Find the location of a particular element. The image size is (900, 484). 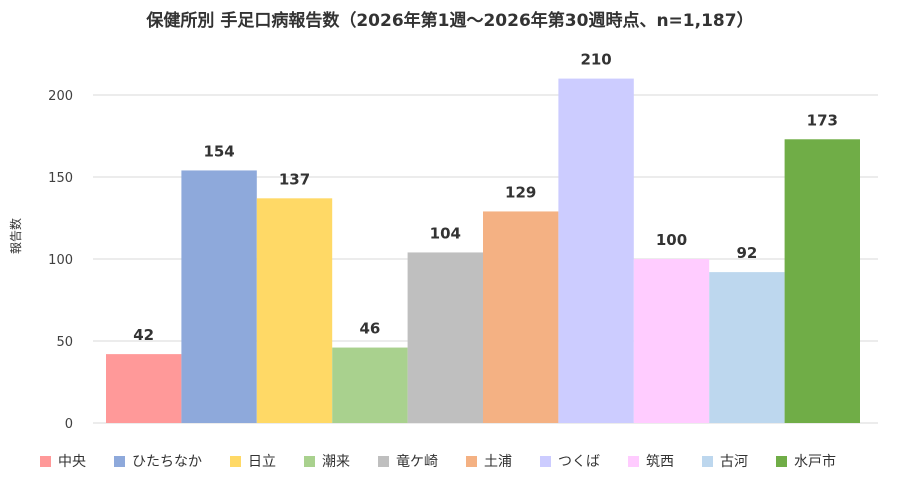

data-label: 100 is located at coordinates (671, 240).